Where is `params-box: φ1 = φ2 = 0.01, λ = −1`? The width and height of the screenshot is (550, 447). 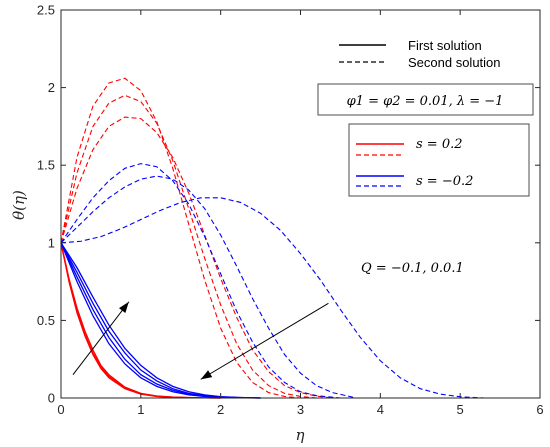 params-box: φ1 = φ2 = 0.01, λ = −1 is located at coordinates (425, 99).